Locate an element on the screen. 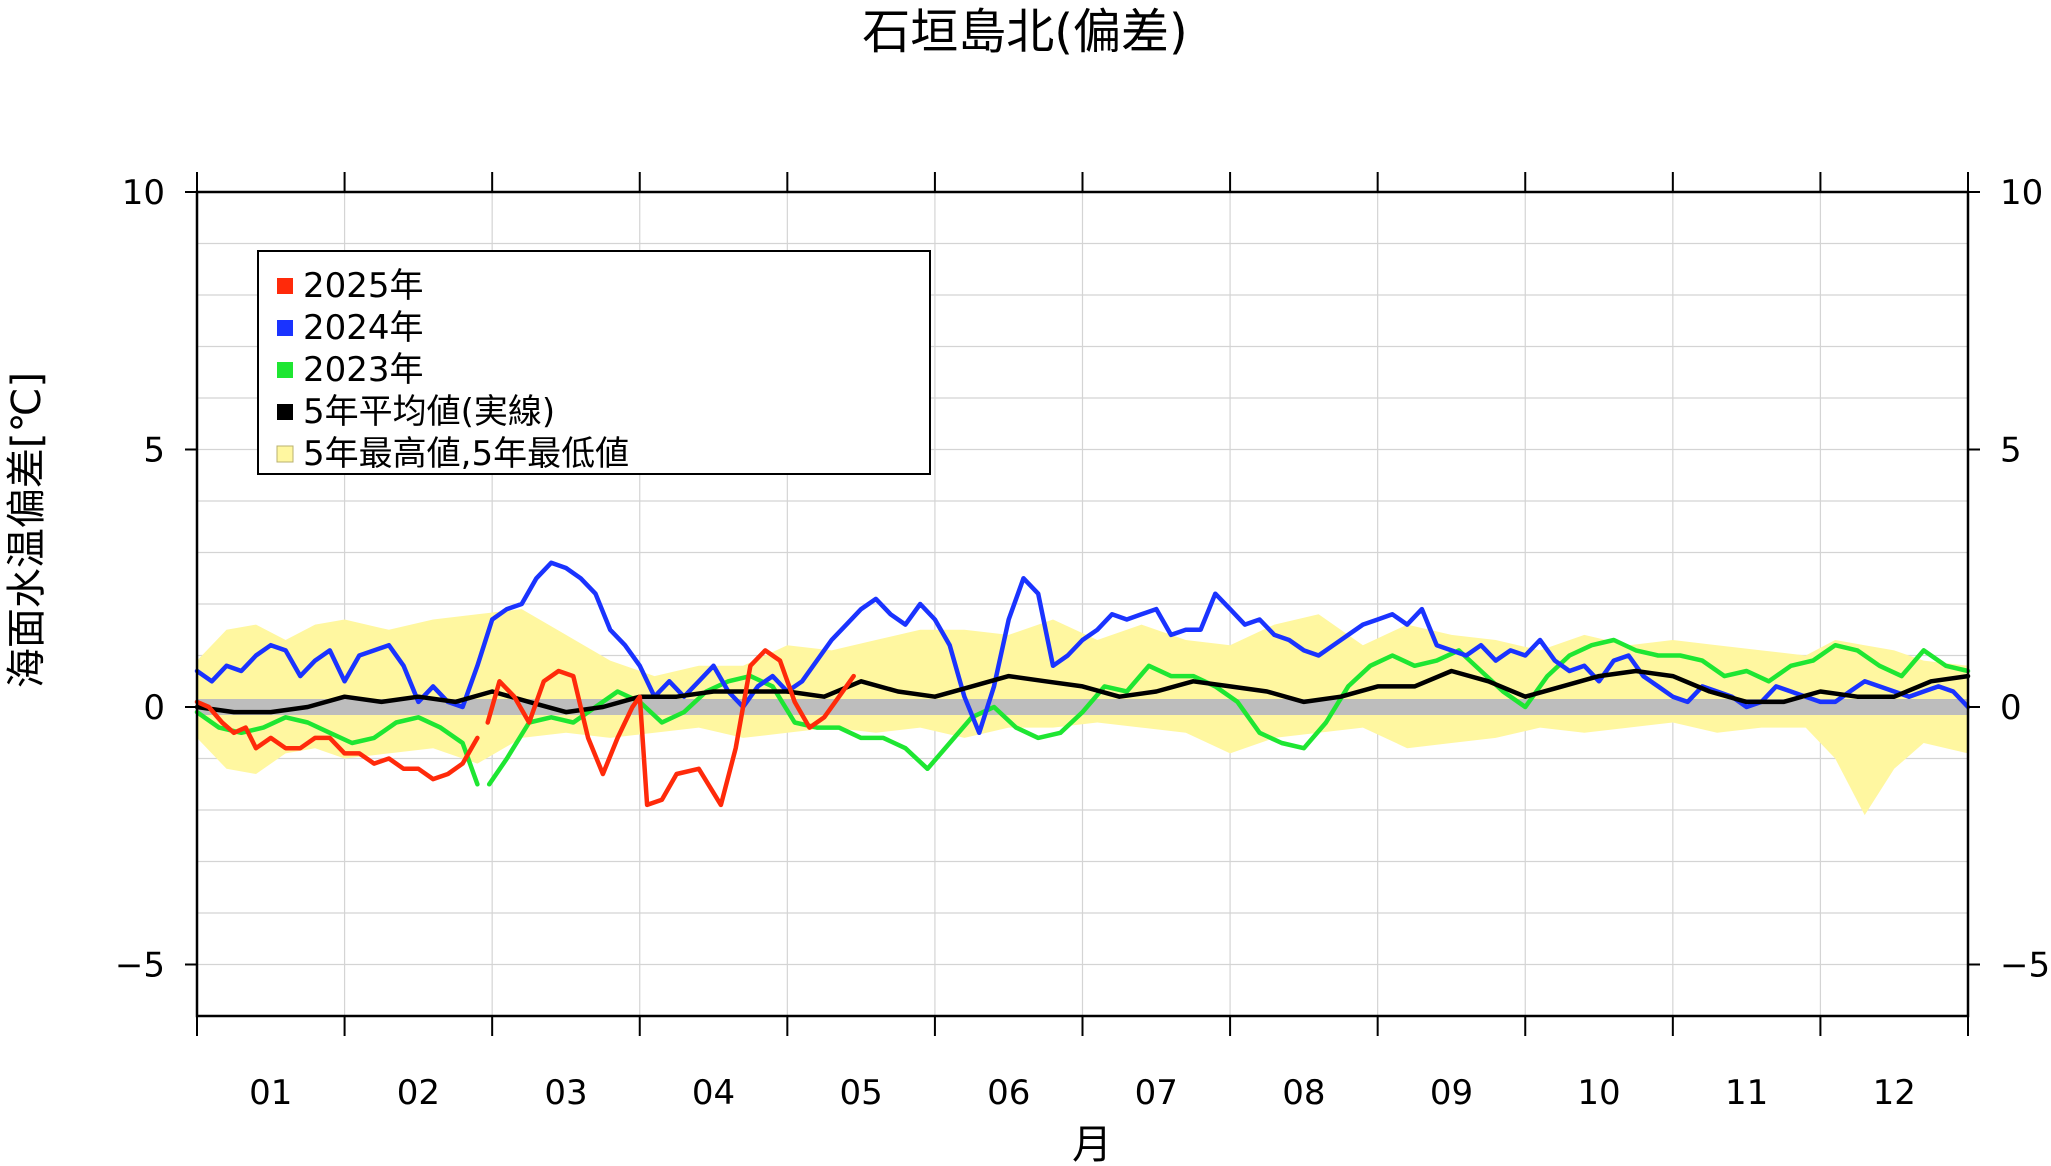 This screenshot has height=1166, width=2051. x-tick-label: 12 is located at coordinates (1894, 1093).